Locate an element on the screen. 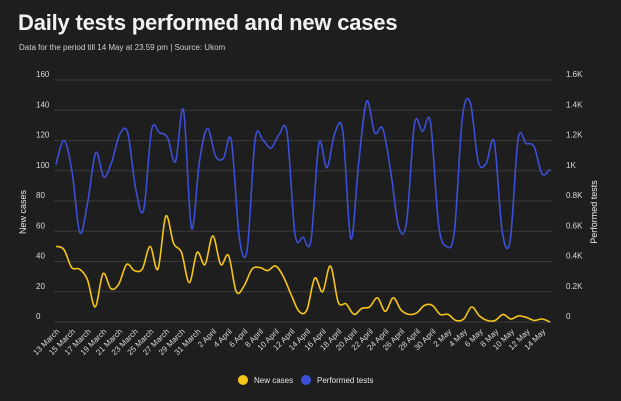 The height and width of the screenshot is (401, 621). legend: New cases Performed tests is located at coordinates (305, 380).